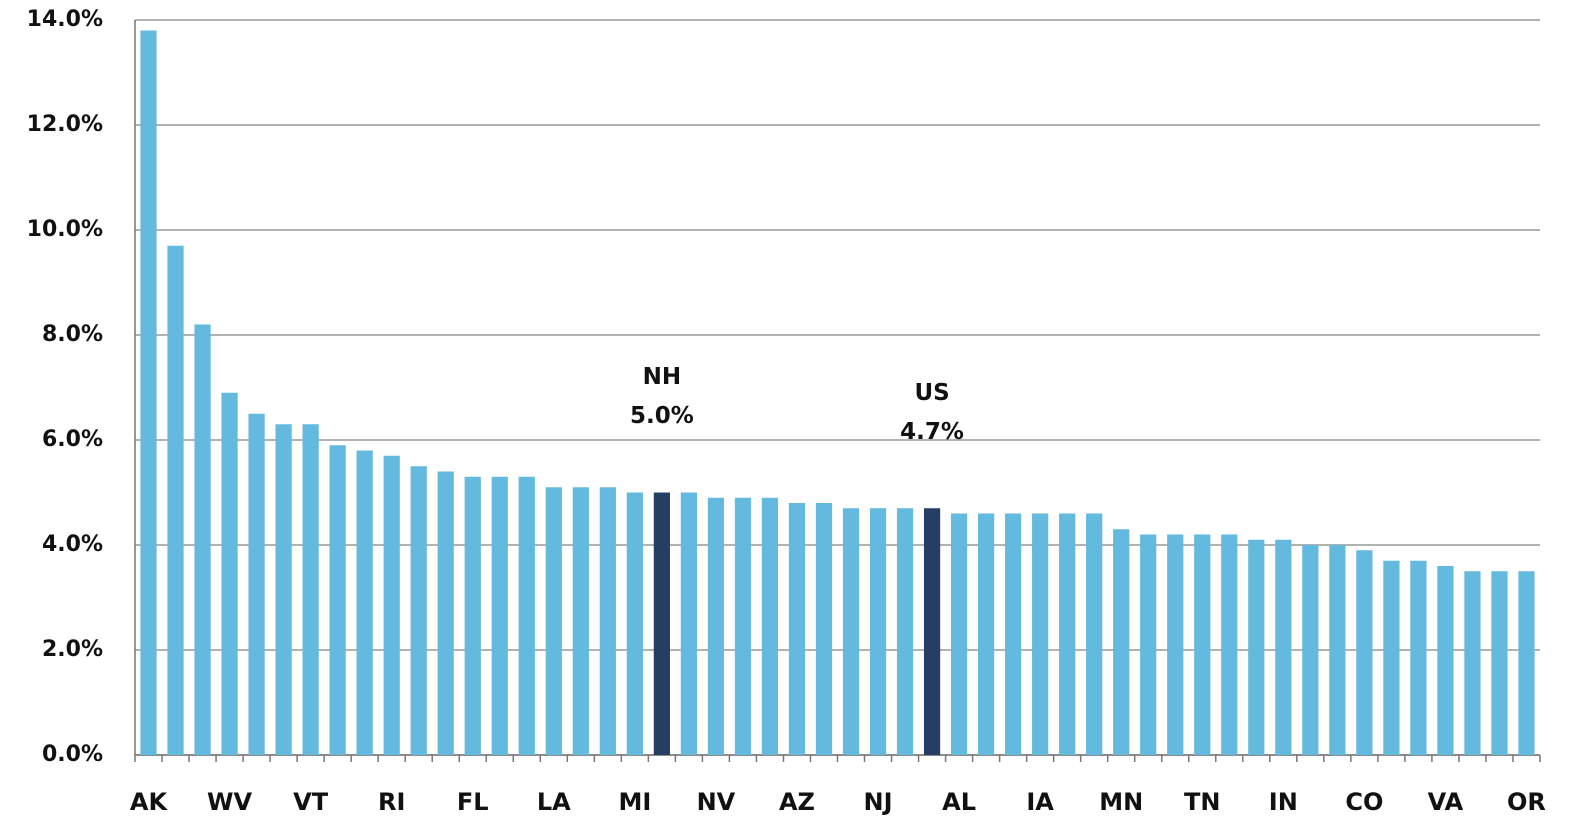  What do you see at coordinates (149, 802) in the screenshot?
I see `x-tick-label: AK` at bounding box center [149, 802].